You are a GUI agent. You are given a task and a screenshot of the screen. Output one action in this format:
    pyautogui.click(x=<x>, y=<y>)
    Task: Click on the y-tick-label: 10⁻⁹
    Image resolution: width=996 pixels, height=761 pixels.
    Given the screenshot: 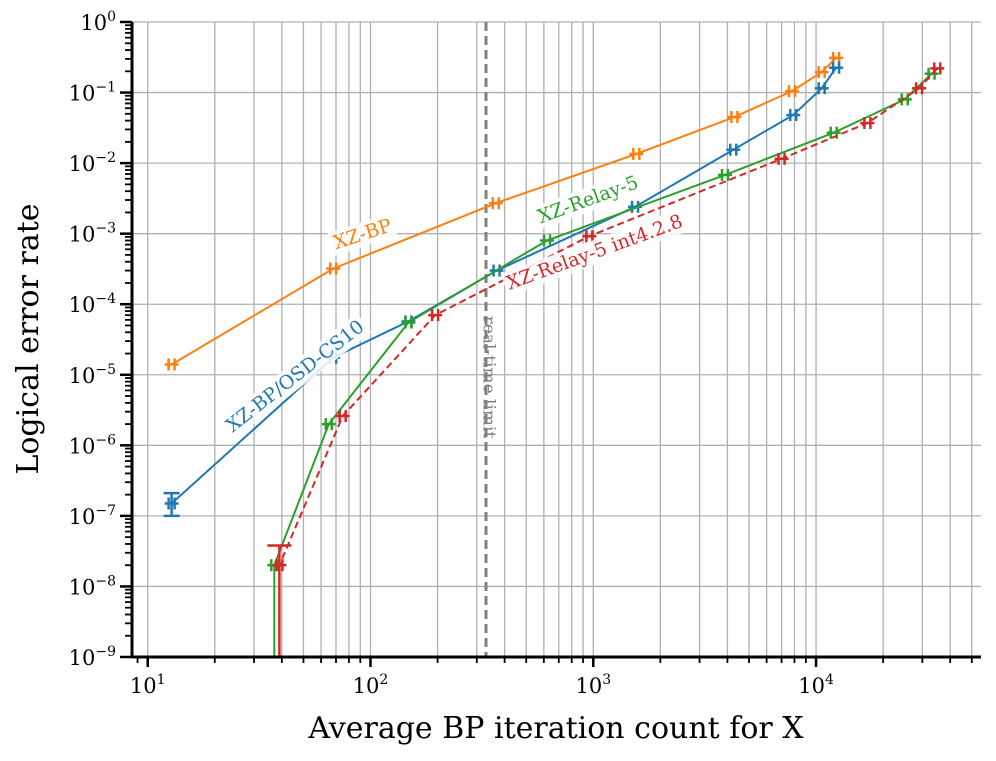 What is the action you would take?
    pyautogui.click(x=92, y=657)
    